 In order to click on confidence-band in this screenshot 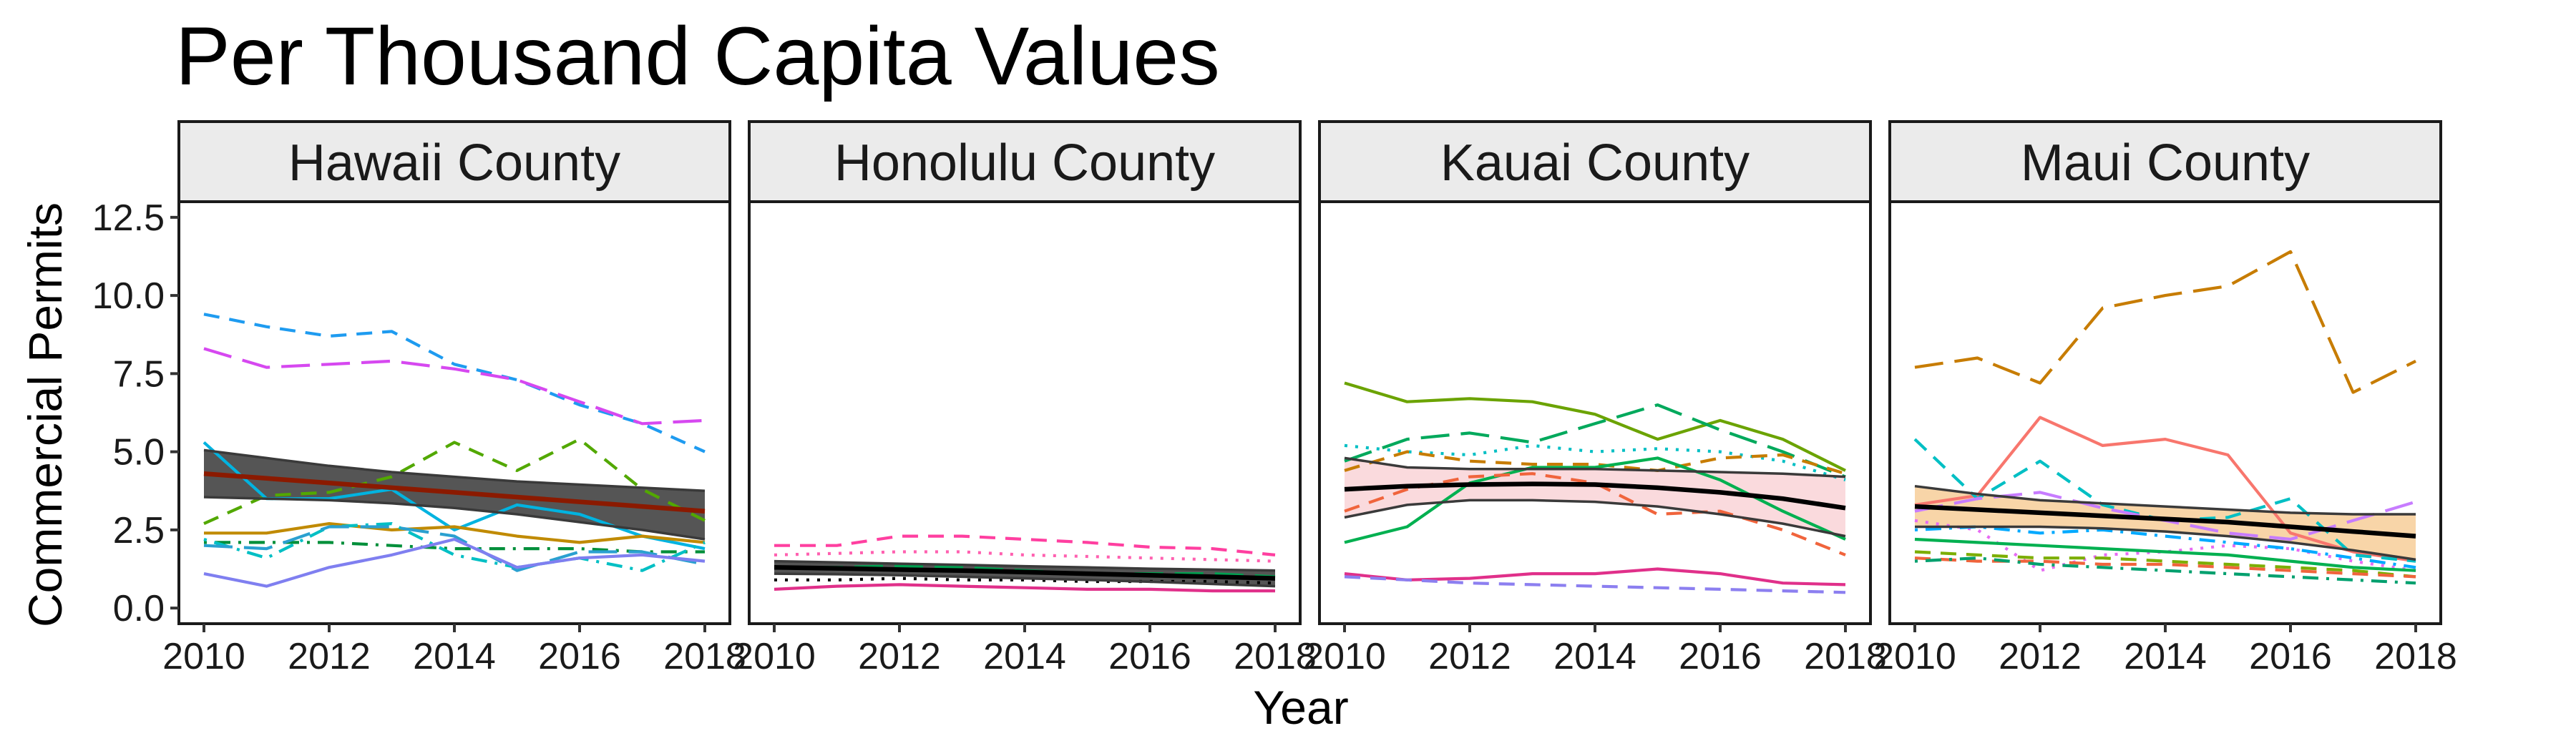, I will do `click(454, 494)`.